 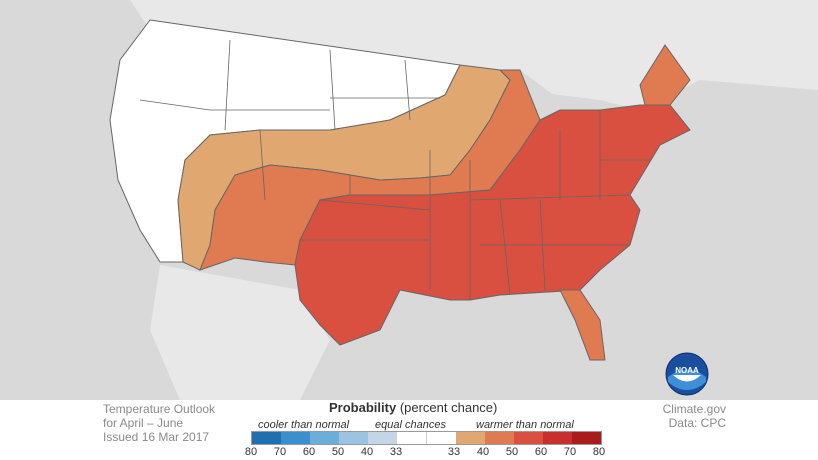 What do you see at coordinates (159, 409) in the screenshot?
I see `outlook-title: Temperature Outlook` at bounding box center [159, 409].